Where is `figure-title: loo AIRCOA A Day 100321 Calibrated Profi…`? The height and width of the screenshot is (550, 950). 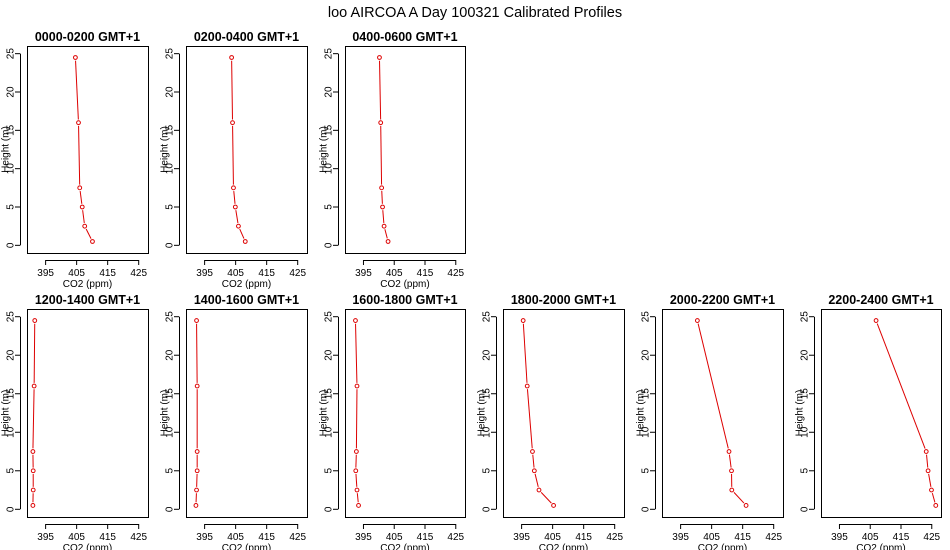 figure-title: loo AIRCOA A Day 100321 Calibrated Profi… is located at coordinates (475, 13).